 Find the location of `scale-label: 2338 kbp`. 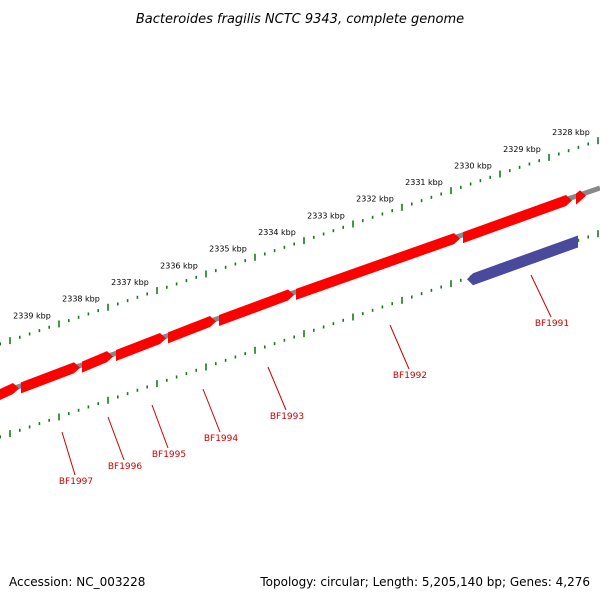

scale-label: 2338 kbp is located at coordinates (81, 299).